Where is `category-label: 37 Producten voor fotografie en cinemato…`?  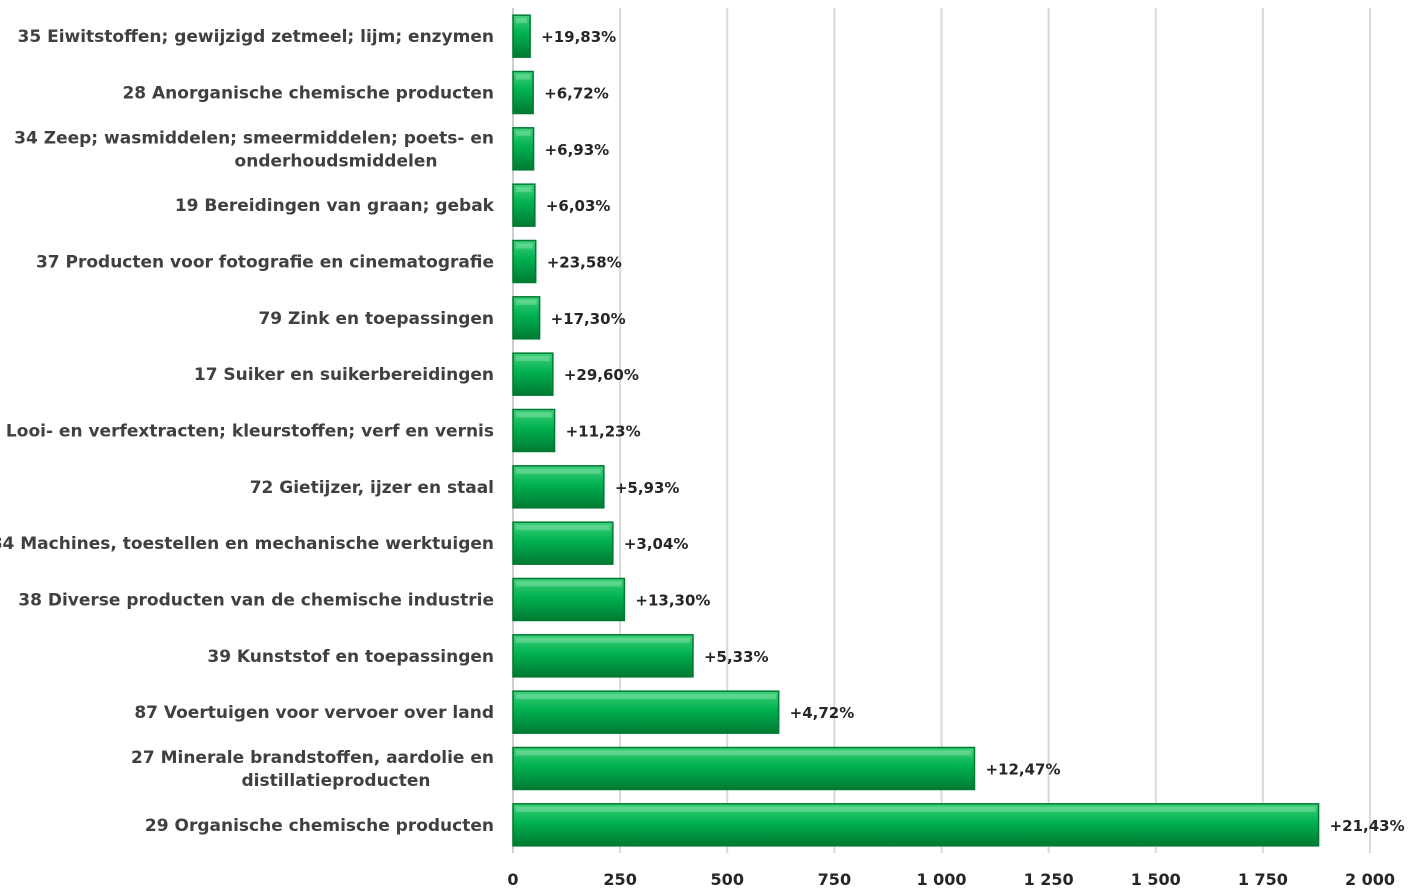 category-label: 37 Producten voor fotografie en cinemato… is located at coordinates (265, 263).